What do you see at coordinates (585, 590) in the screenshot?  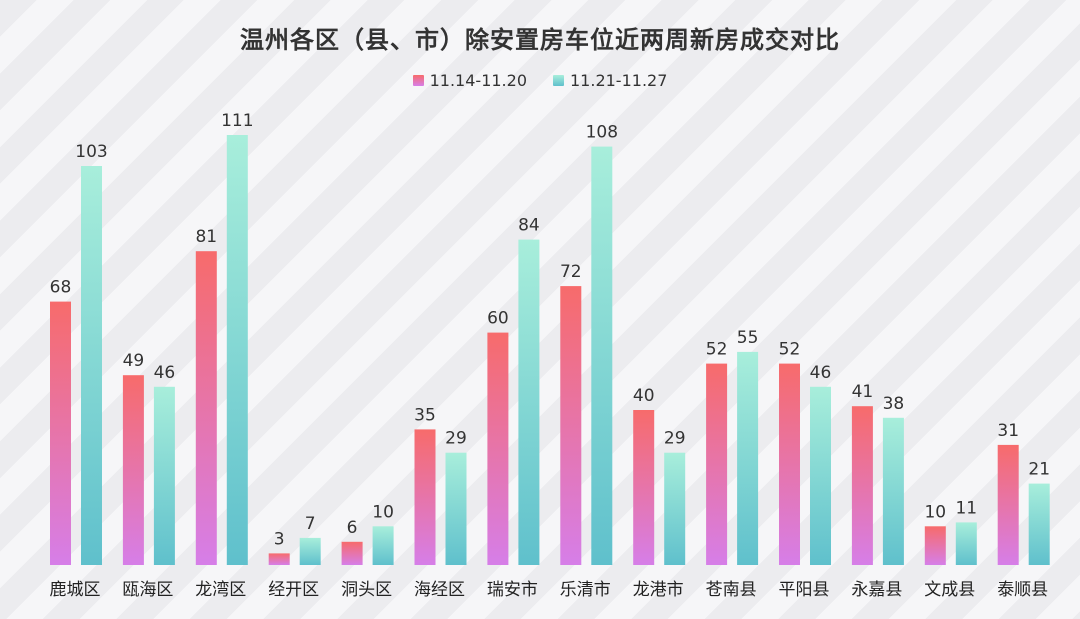 I see `category-label-8: 乐清市` at bounding box center [585, 590].